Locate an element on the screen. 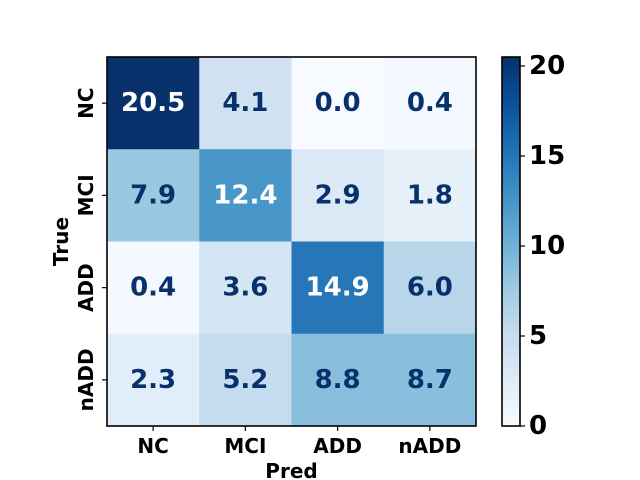 The image size is (640, 480). cell-value-label: 20.5 is located at coordinates (153, 103).